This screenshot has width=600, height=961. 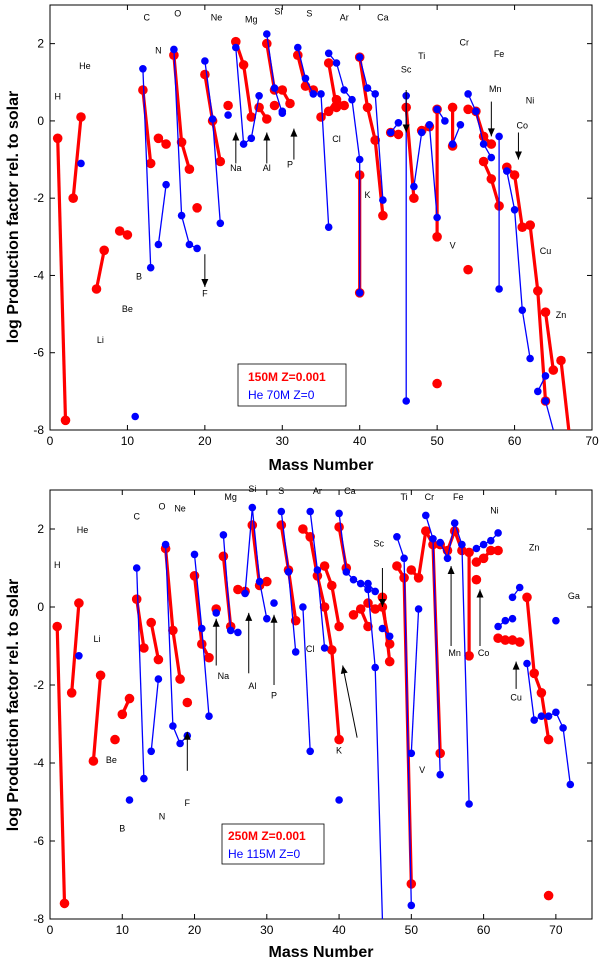 I want to click on element-label: Be, so click(x=127, y=309).